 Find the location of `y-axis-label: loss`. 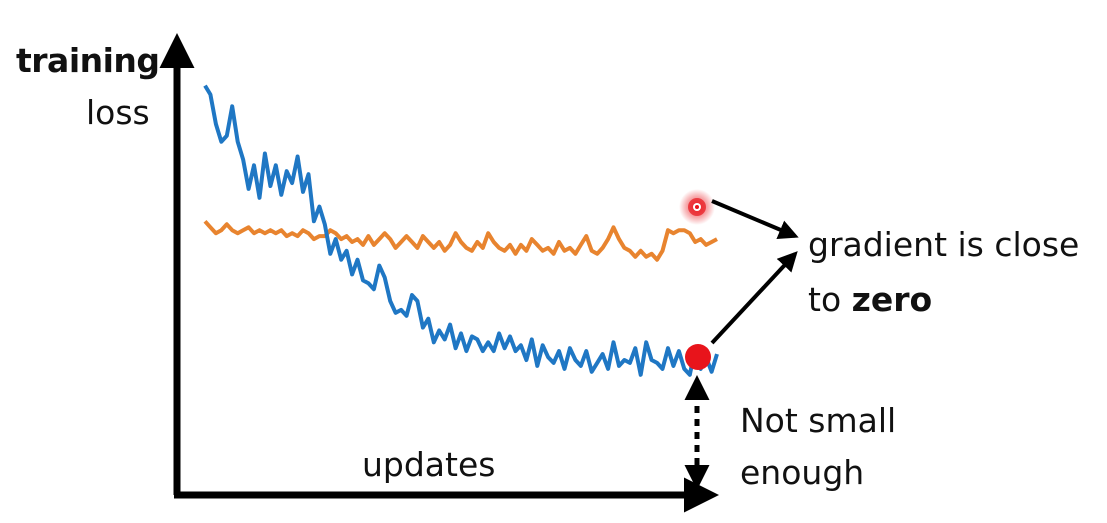

y-axis-label: loss is located at coordinates (118, 112).